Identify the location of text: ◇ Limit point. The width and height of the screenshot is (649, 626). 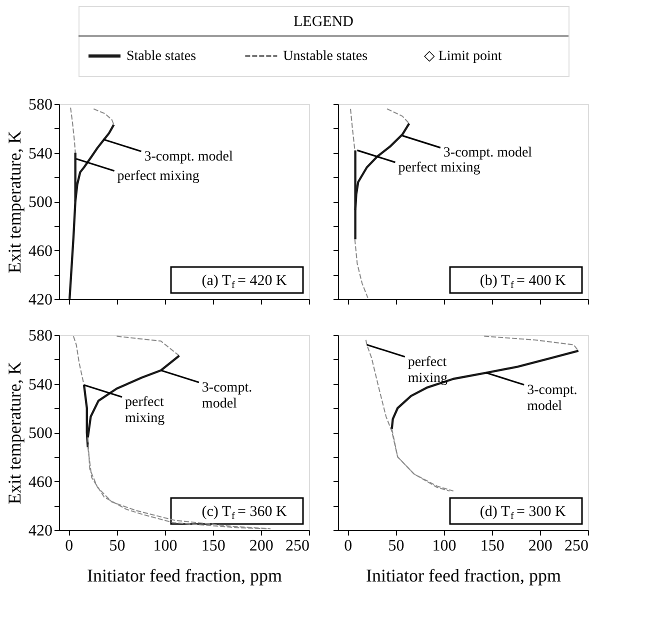
(463, 56).